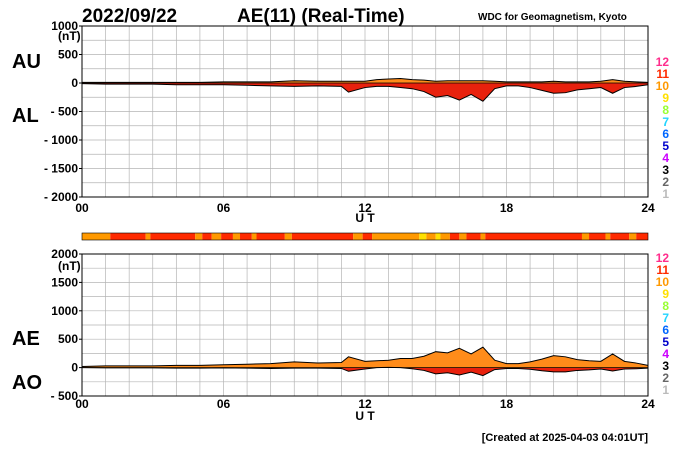 The image size is (700, 450). I want to click on legend-level-7: 7, so click(665, 122).